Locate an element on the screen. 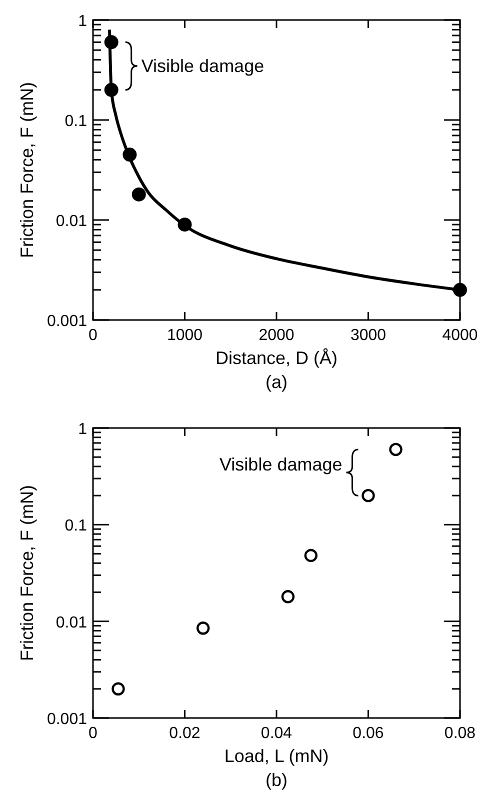 The image size is (477, 802). x-tick-label: 3000 is located at coordinates (368, 335).